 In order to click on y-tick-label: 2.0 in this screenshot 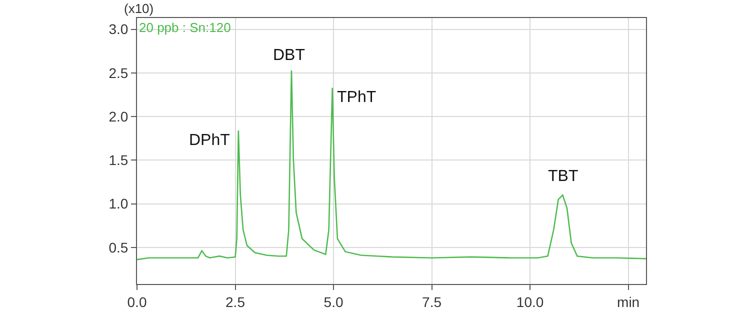, I will do `click(118, 116)`.